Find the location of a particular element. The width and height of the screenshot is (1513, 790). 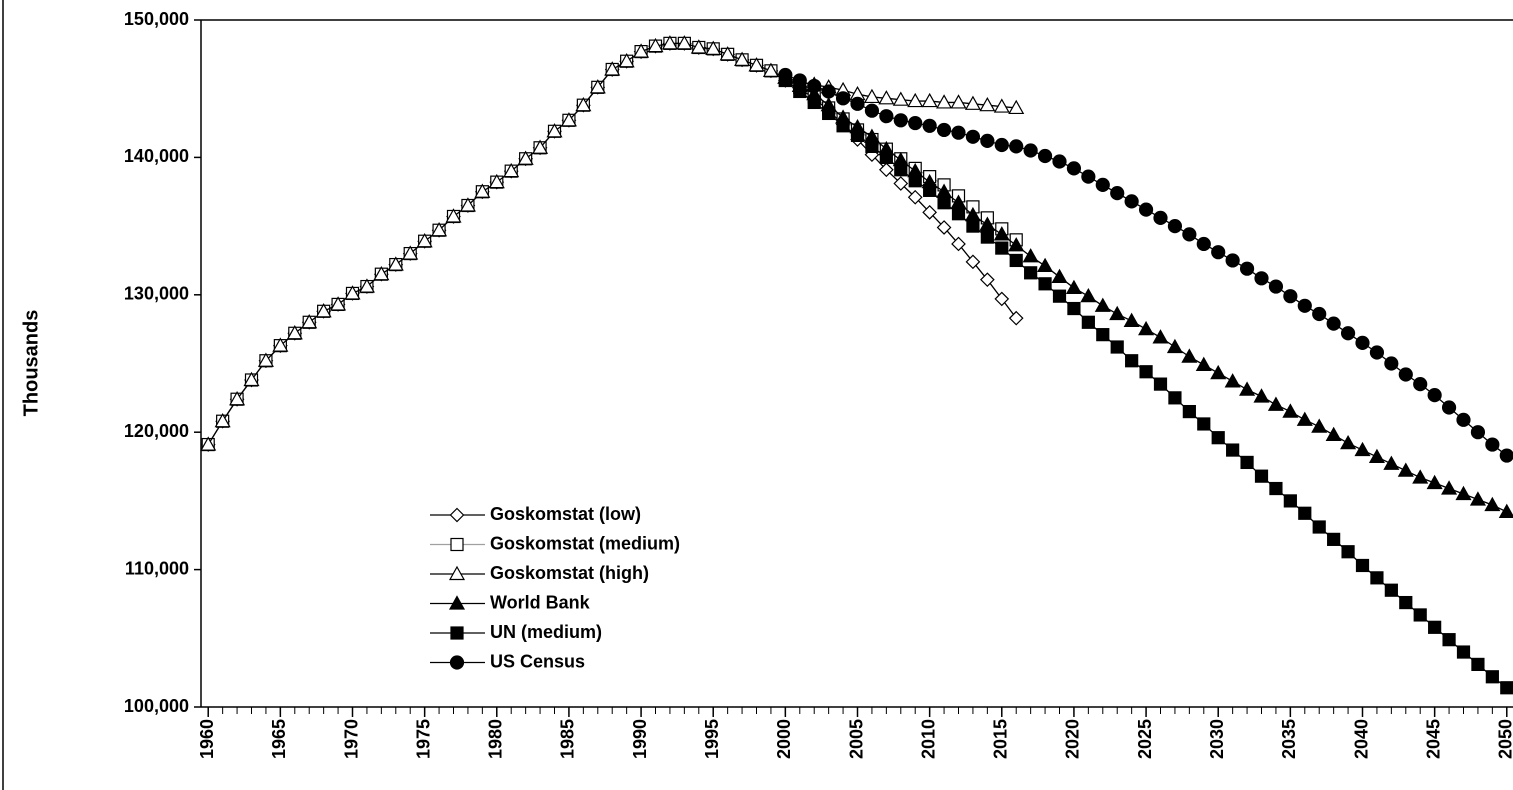

x-tick-label: 2010 is located at coordinates (928, 739).